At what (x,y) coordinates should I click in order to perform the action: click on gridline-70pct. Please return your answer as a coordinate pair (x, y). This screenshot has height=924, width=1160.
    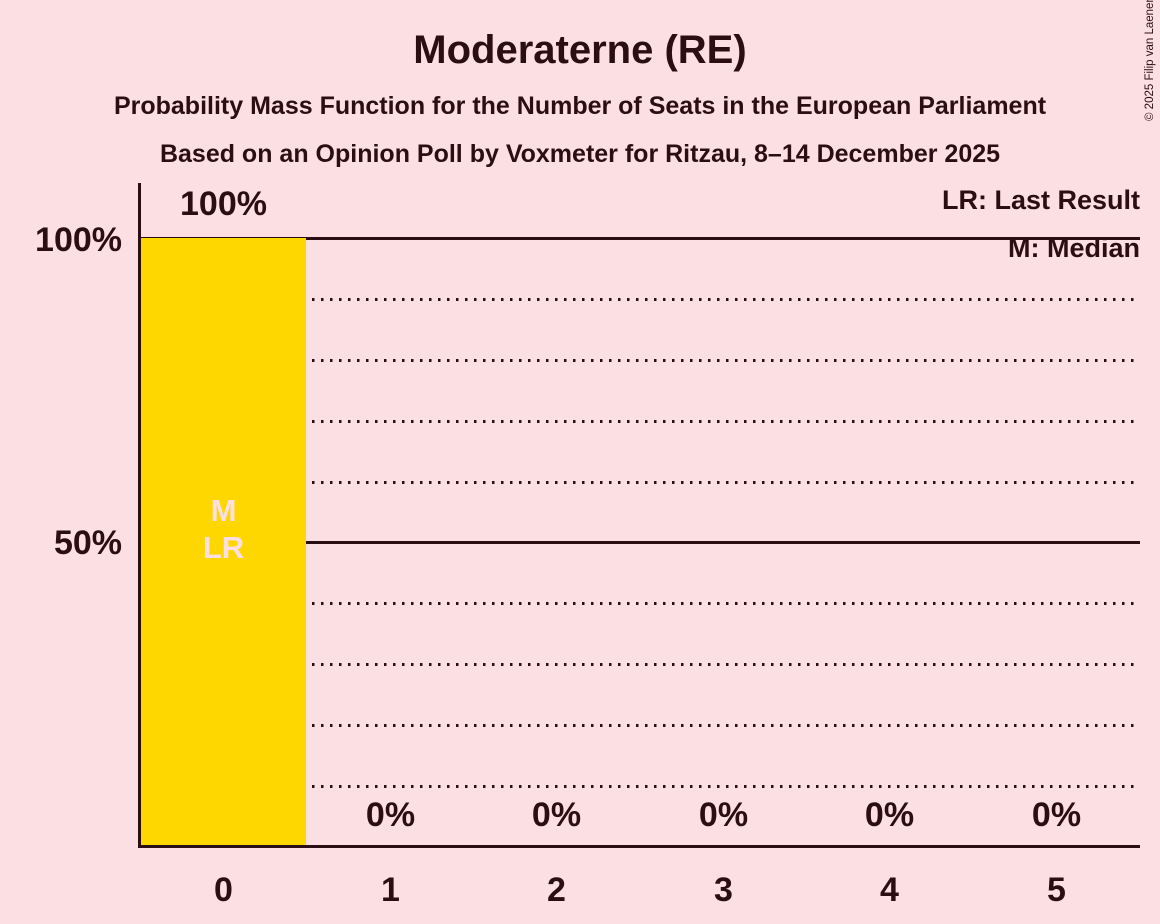
    Looking at the image, I should click on (640, 421).